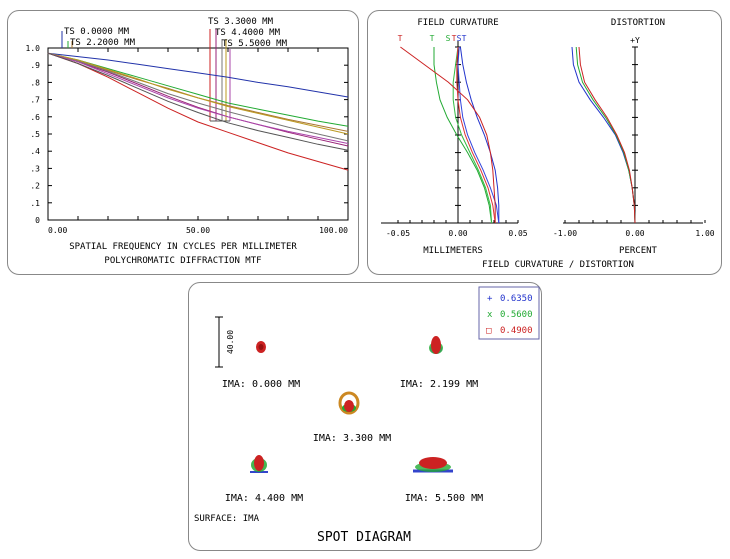  I want to click on spot-surface-label: SURFACE: IMA, so click(227, 519).